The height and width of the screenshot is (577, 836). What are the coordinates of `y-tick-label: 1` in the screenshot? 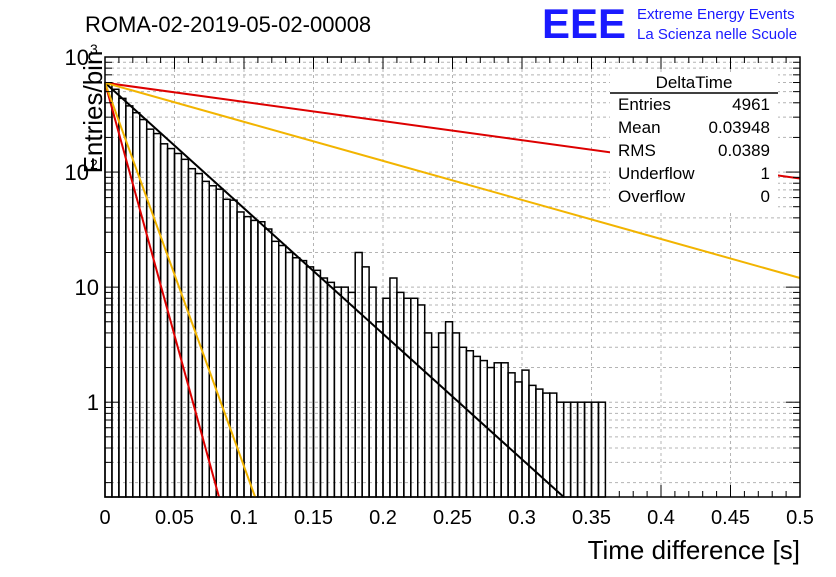 It's located at (93, 402).